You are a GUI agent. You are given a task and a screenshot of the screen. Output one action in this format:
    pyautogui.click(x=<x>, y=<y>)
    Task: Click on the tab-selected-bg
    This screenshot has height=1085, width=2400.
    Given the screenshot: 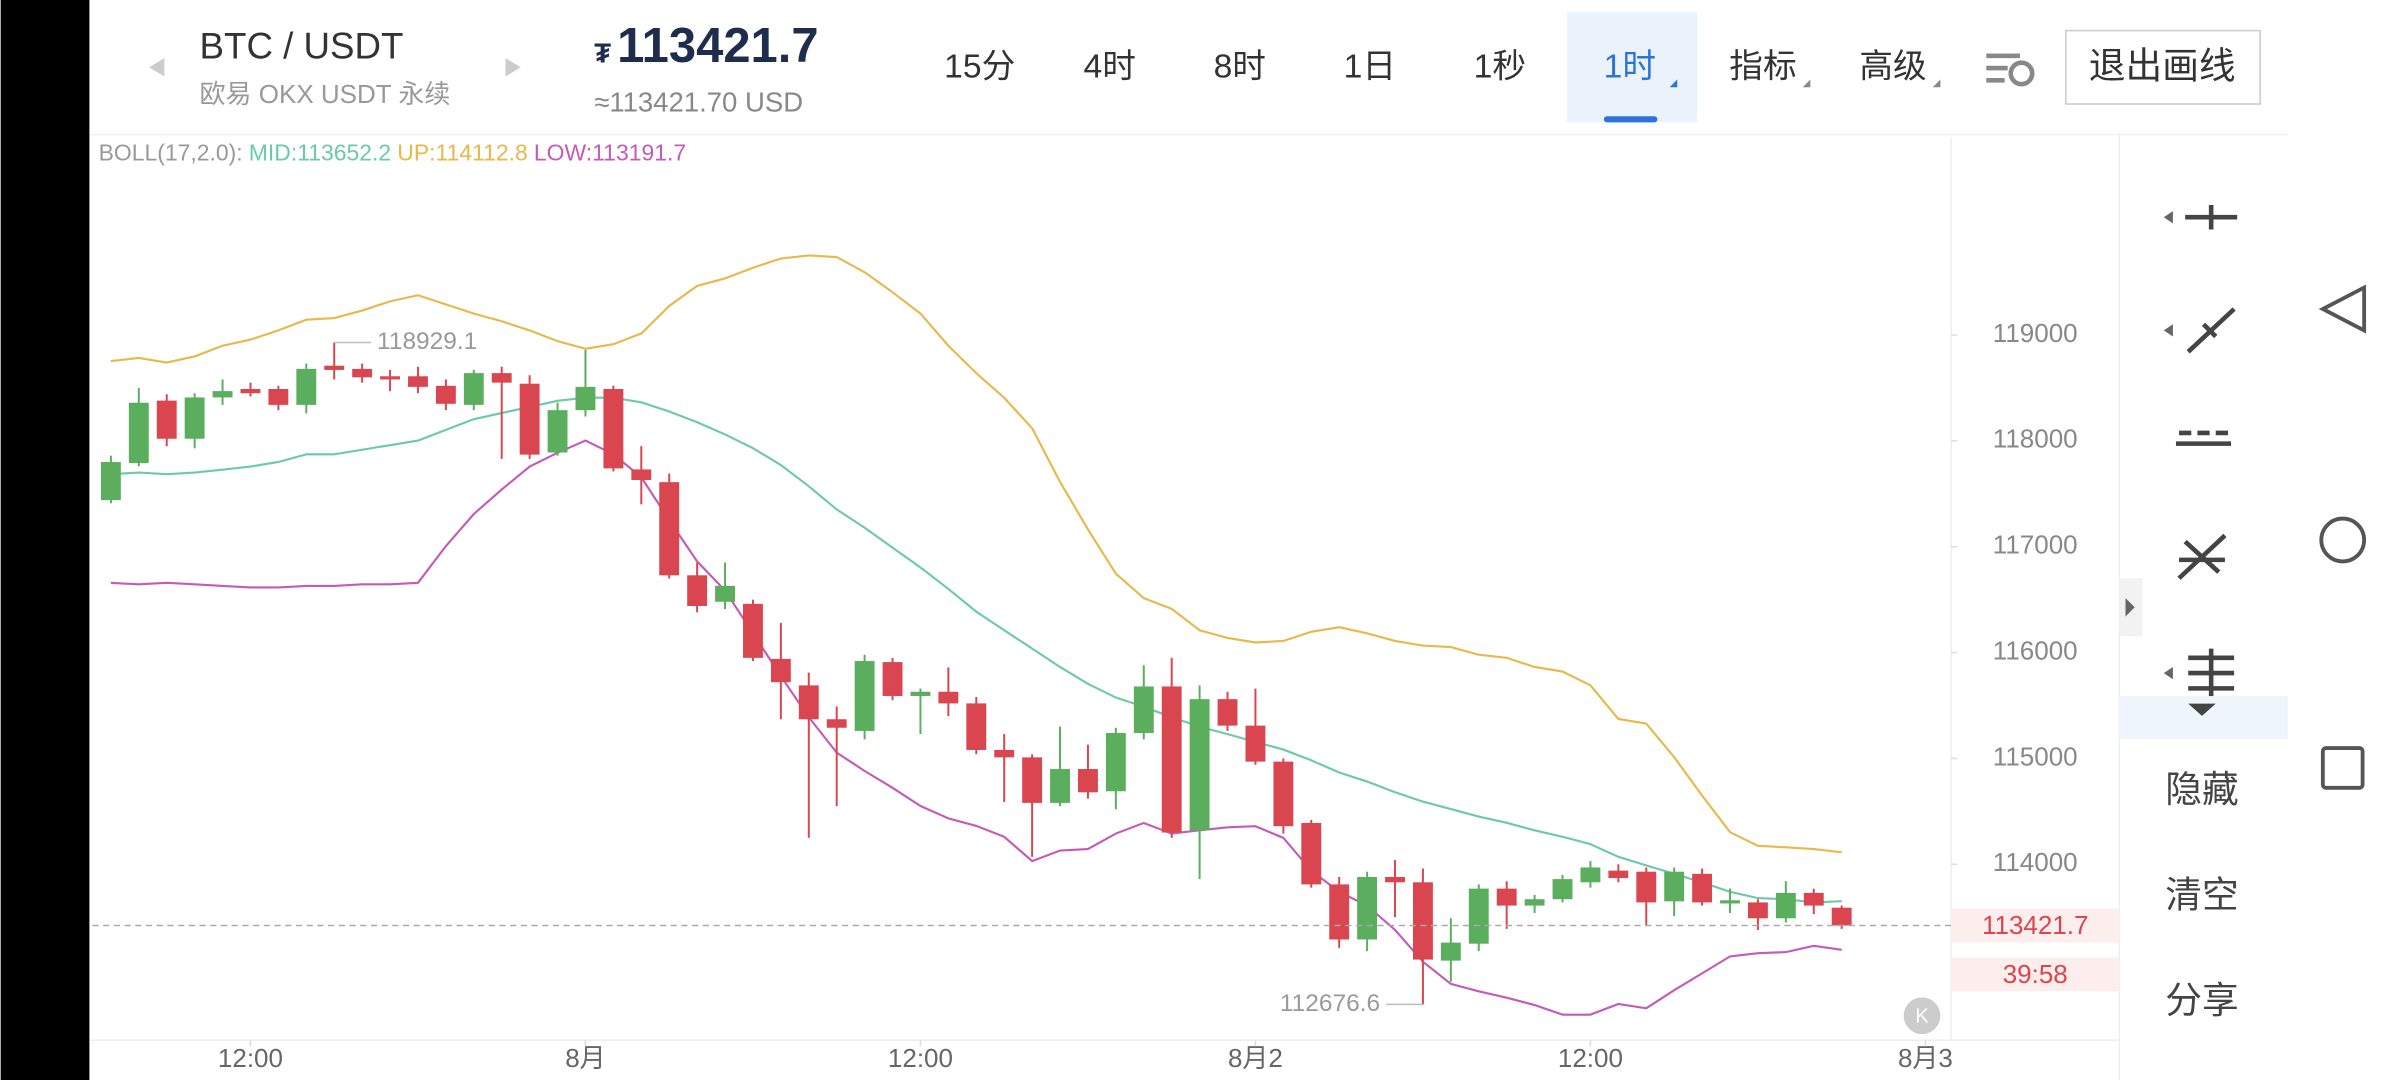 What is the action you would take?
    pyautogui.click(x=1632, y=67)
    